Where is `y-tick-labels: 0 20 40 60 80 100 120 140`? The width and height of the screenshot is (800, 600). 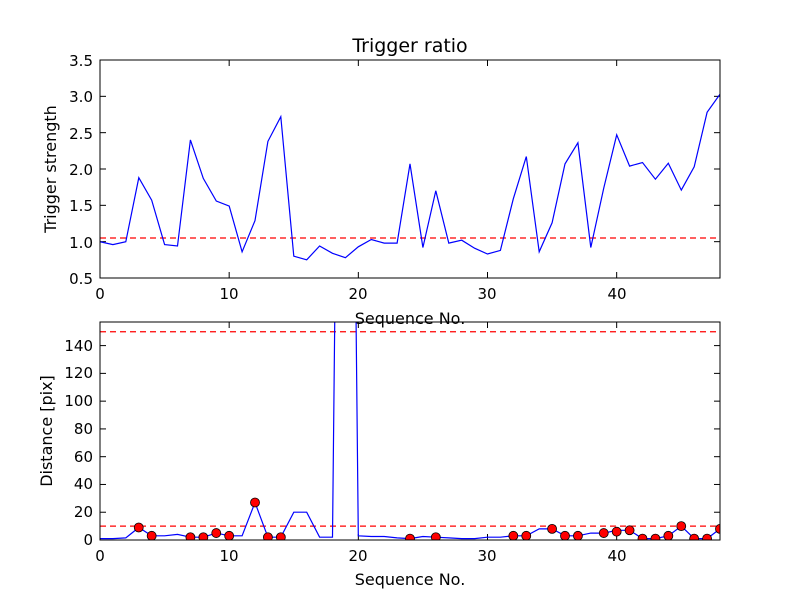 y-tick-labels: 0 20 40 60 80 100 120 140 is located at coordinates (78, 443).